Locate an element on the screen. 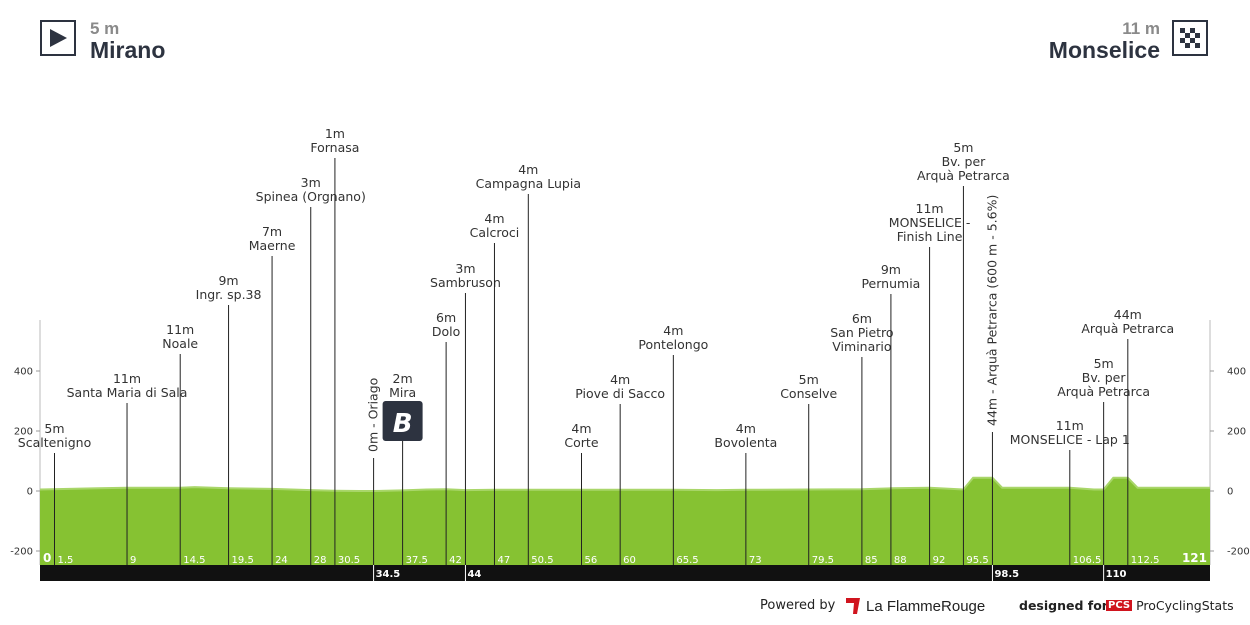 This screenshot has width=1250, height=625. designed-for-label: designed for is located at coordinates (1063, 605).